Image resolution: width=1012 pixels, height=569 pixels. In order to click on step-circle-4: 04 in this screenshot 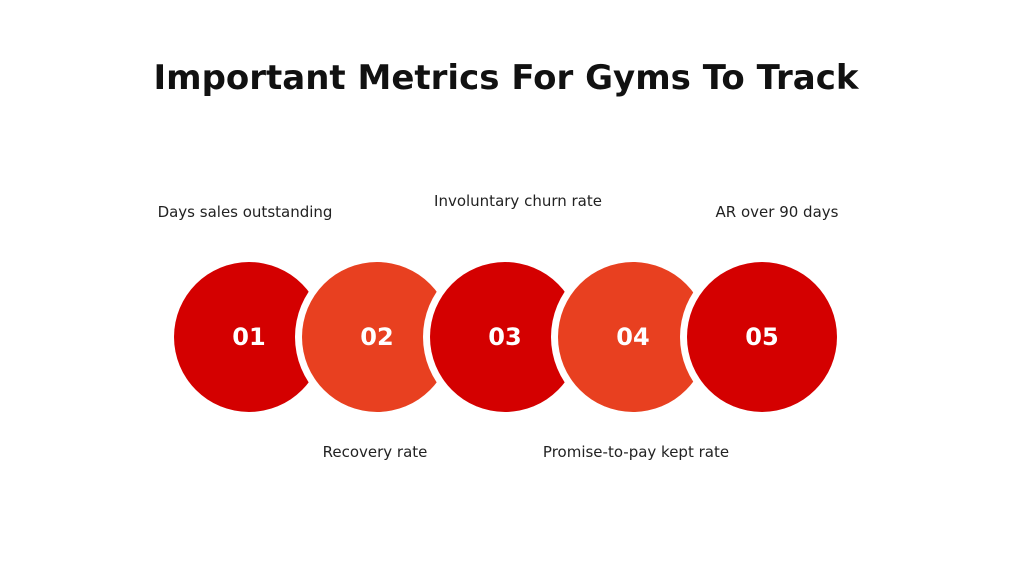, I will do `click(633, 337)`.